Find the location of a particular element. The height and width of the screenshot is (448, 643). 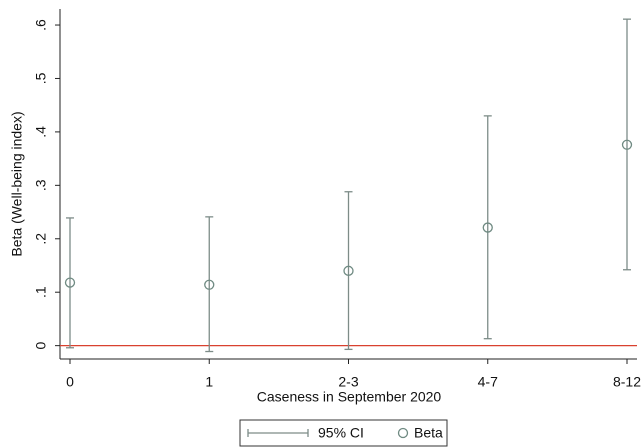

x-tick-label: 8-12 is located at coordinates (627, 382).